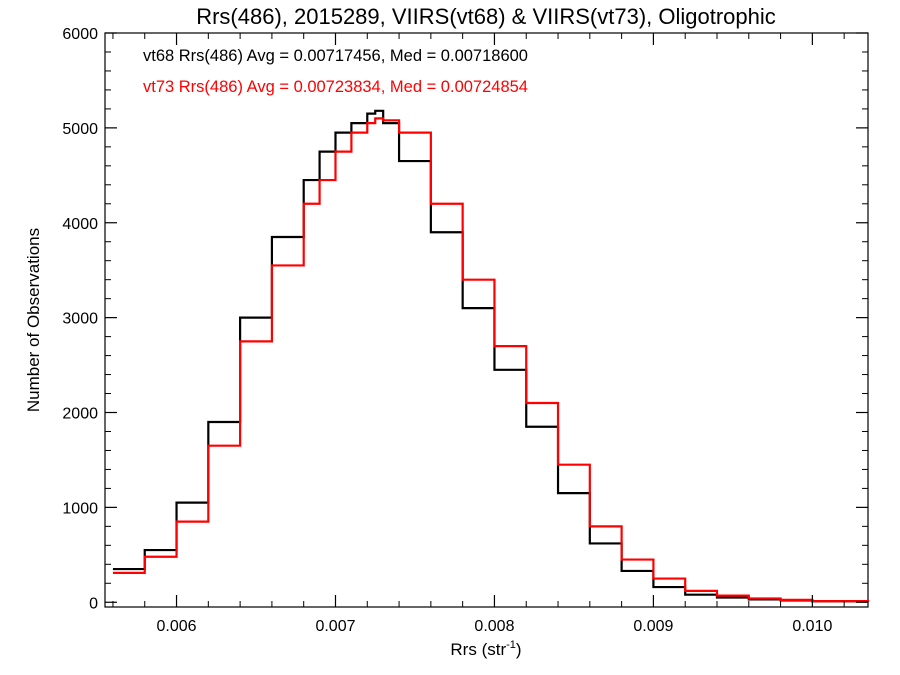 Image resolution: width=900 pixels, height=675 pixels. Describe the element at coordinates (478, 649) in the screenshot. I see `x-axis-label-base: Rrs (str` at that location.